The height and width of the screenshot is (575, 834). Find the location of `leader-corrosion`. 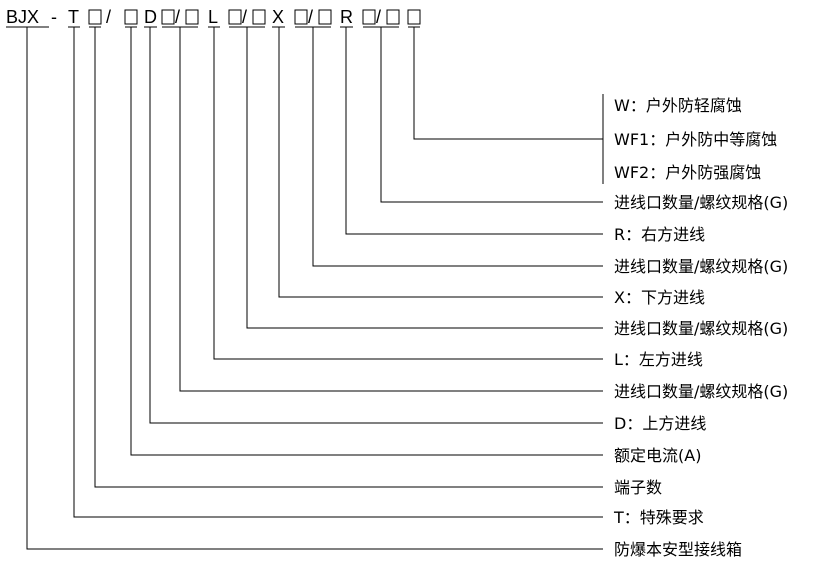

leader-corrosion is located at coordinates (508, 83).